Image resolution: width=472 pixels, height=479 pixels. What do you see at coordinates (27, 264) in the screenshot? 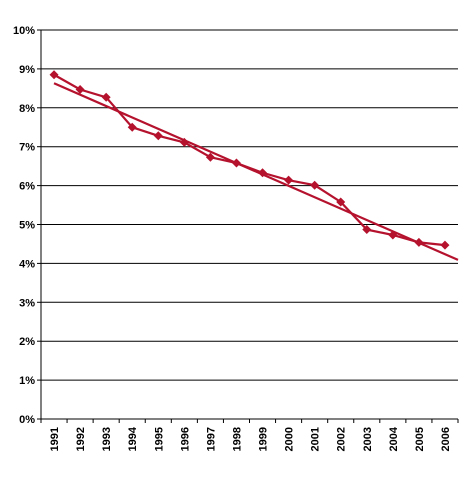
I see `y-tick-label: 4%` at bounding box center [27, 264].